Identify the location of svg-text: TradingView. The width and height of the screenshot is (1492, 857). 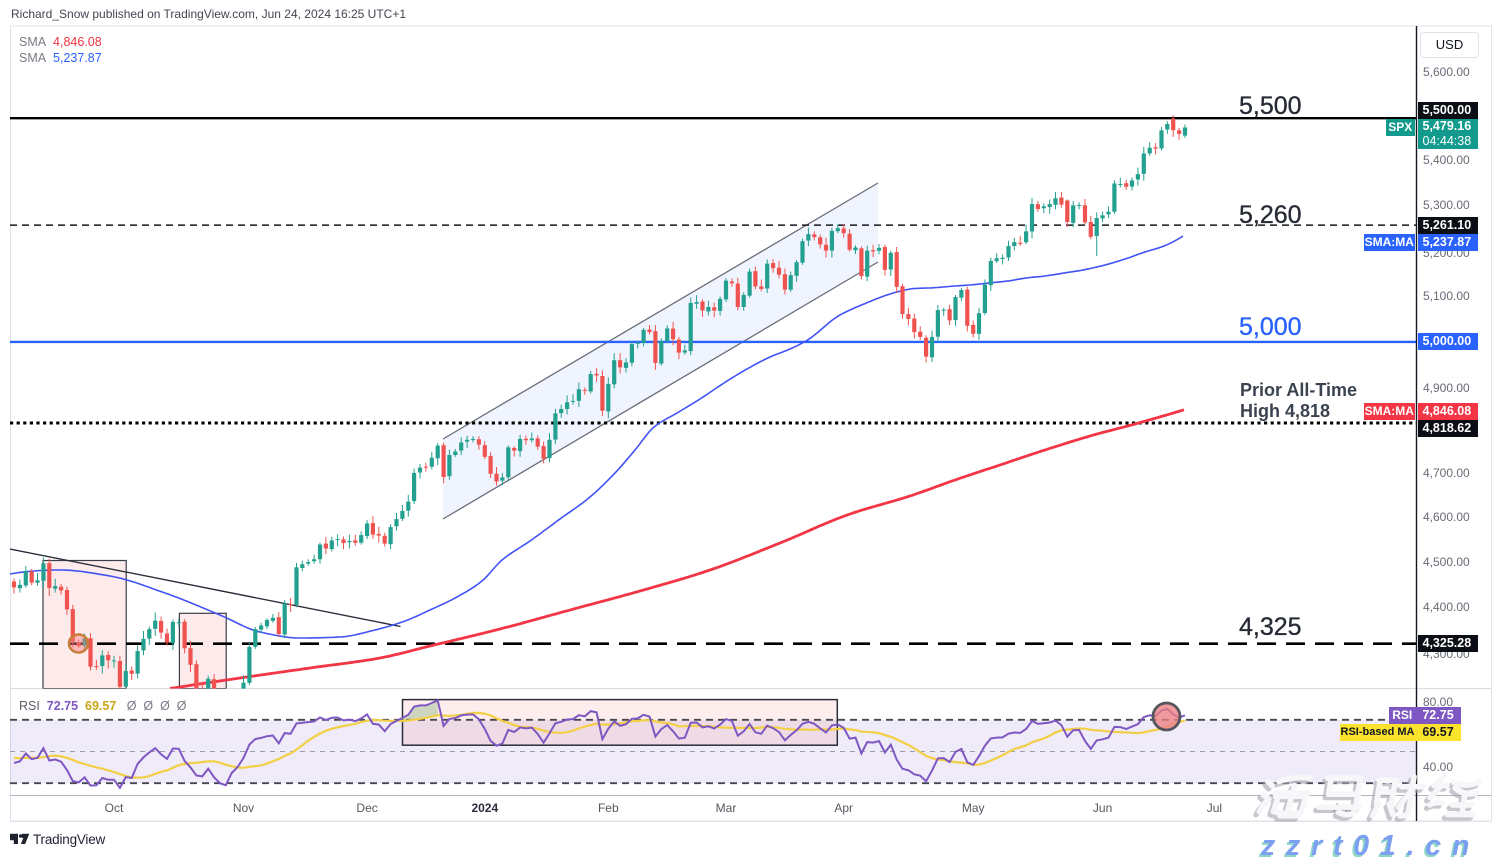
(69, 839).